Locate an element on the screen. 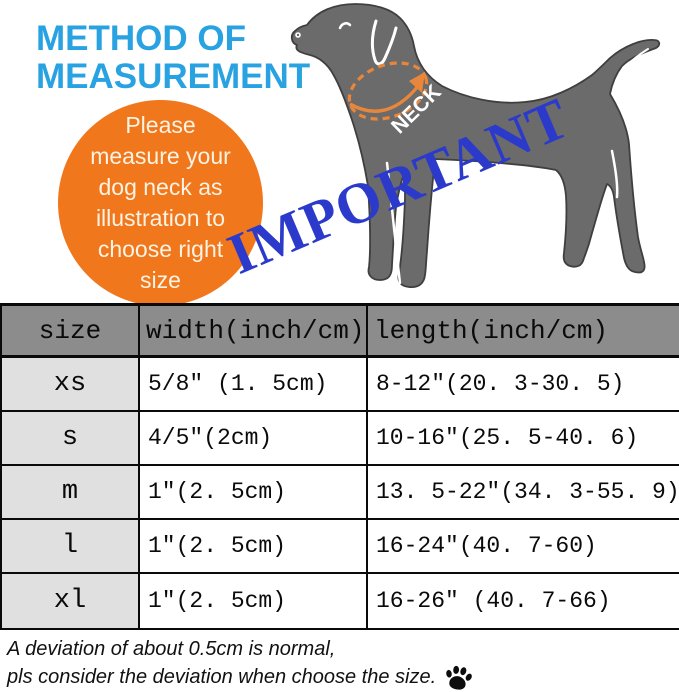  table-cell-size: xs is located at coordinates (71, 385).